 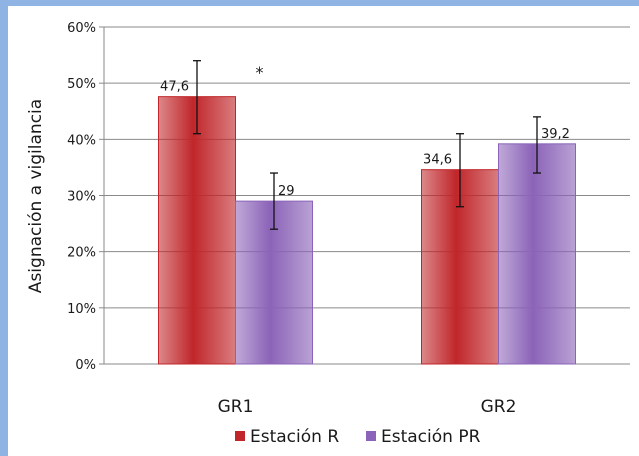 What do you see at coordinates (499, 407) in the screenshot?
I see `category-label: GR2` at bounding box center [499, 407].